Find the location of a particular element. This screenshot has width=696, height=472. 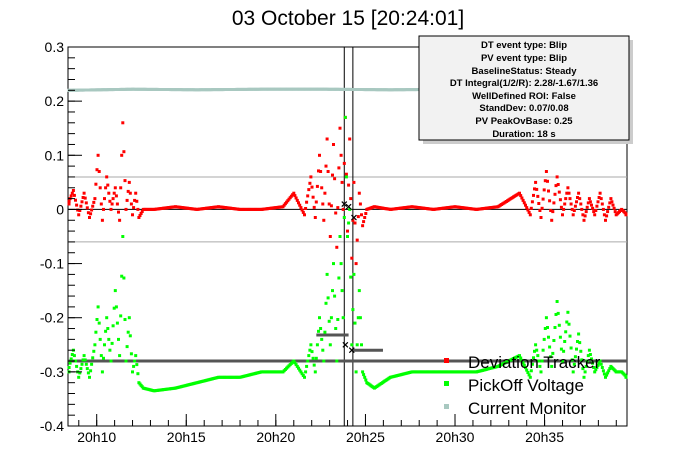

info-line: WellDefined ROI: False is located at coordinates (524, 96).